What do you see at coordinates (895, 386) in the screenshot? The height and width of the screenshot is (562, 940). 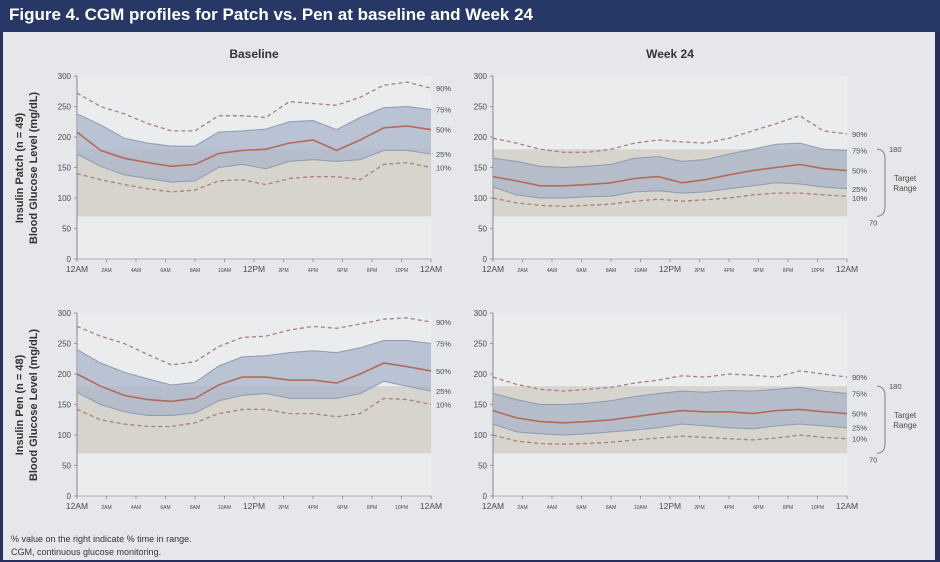 I see `range-upper-label: 180` at bounding box center [895, 386].